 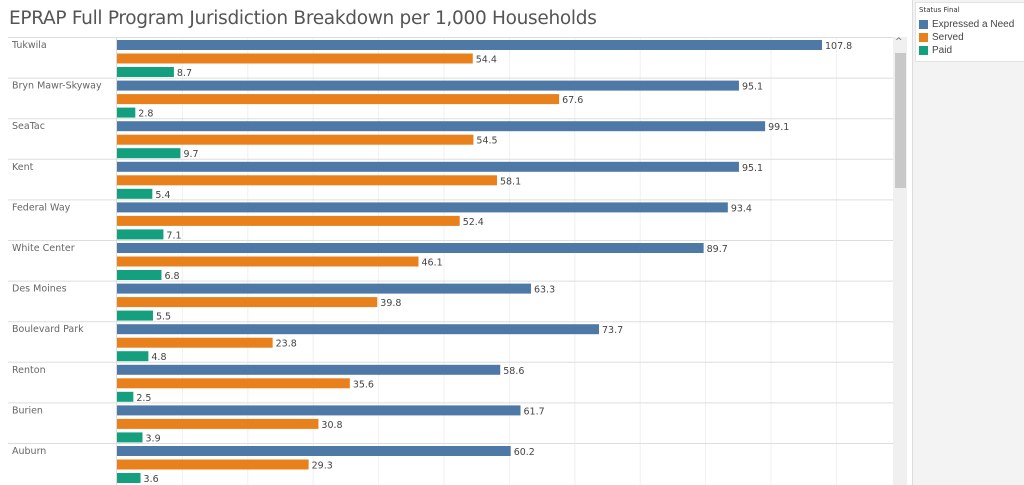 I want to click on category-label: Federal Way, so click(x=41, y=207).